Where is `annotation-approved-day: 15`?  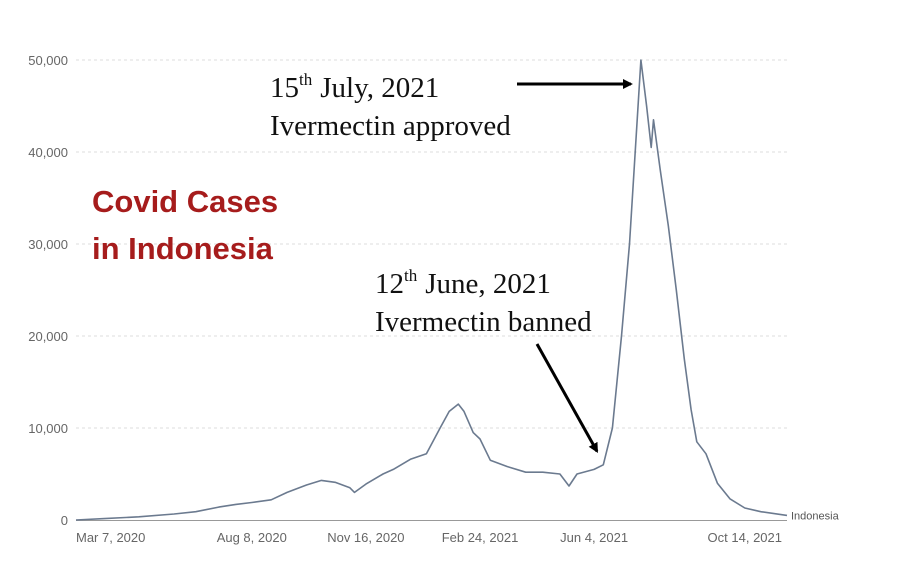
annotation-approved-day: 15 is located at coordinates (284, 88).